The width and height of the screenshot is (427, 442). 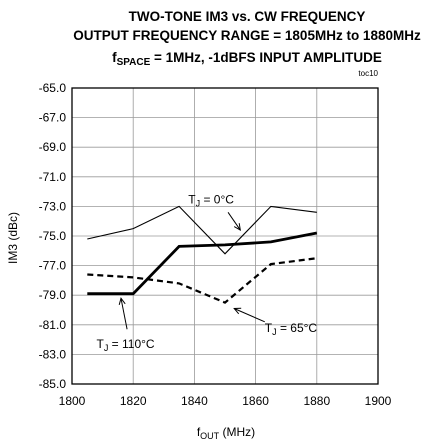 I want to click on y-tick-label-9: -83.0, so click(x=53, y=354).